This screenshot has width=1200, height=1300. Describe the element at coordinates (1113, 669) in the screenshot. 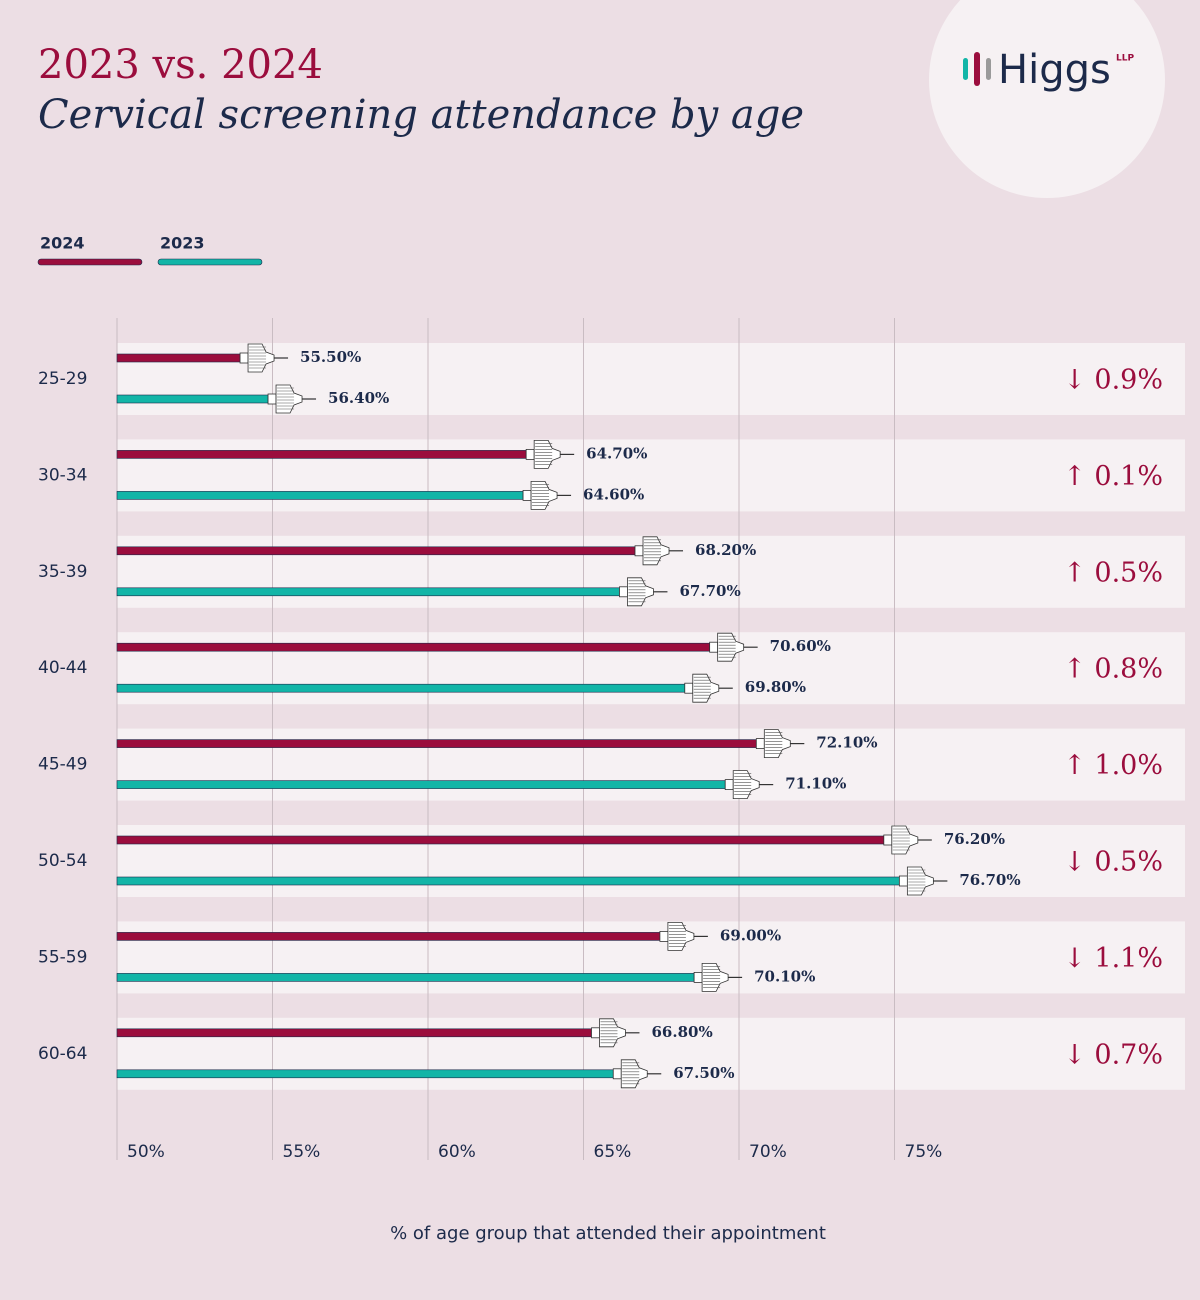

I see `change-annotation: ↑ 0.8%` at that location.